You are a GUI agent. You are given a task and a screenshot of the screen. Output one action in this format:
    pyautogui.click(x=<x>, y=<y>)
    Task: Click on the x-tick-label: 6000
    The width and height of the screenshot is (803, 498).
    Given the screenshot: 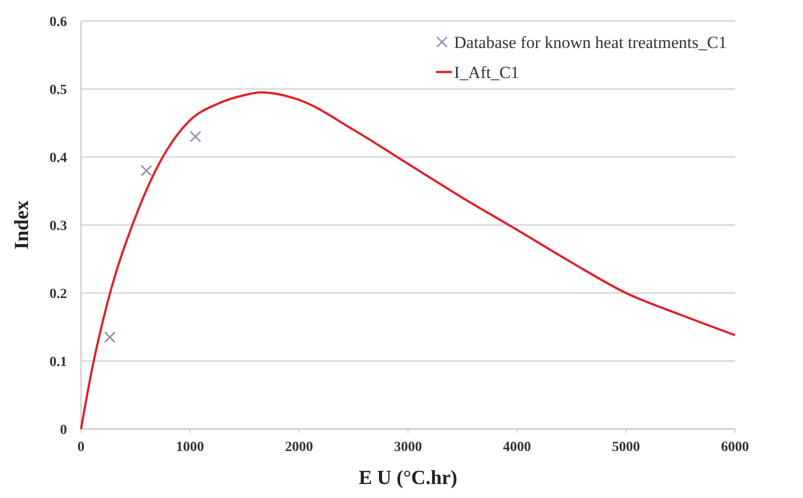 What is the action you would take?
    pyautogui.click(x=735, y=447)
    